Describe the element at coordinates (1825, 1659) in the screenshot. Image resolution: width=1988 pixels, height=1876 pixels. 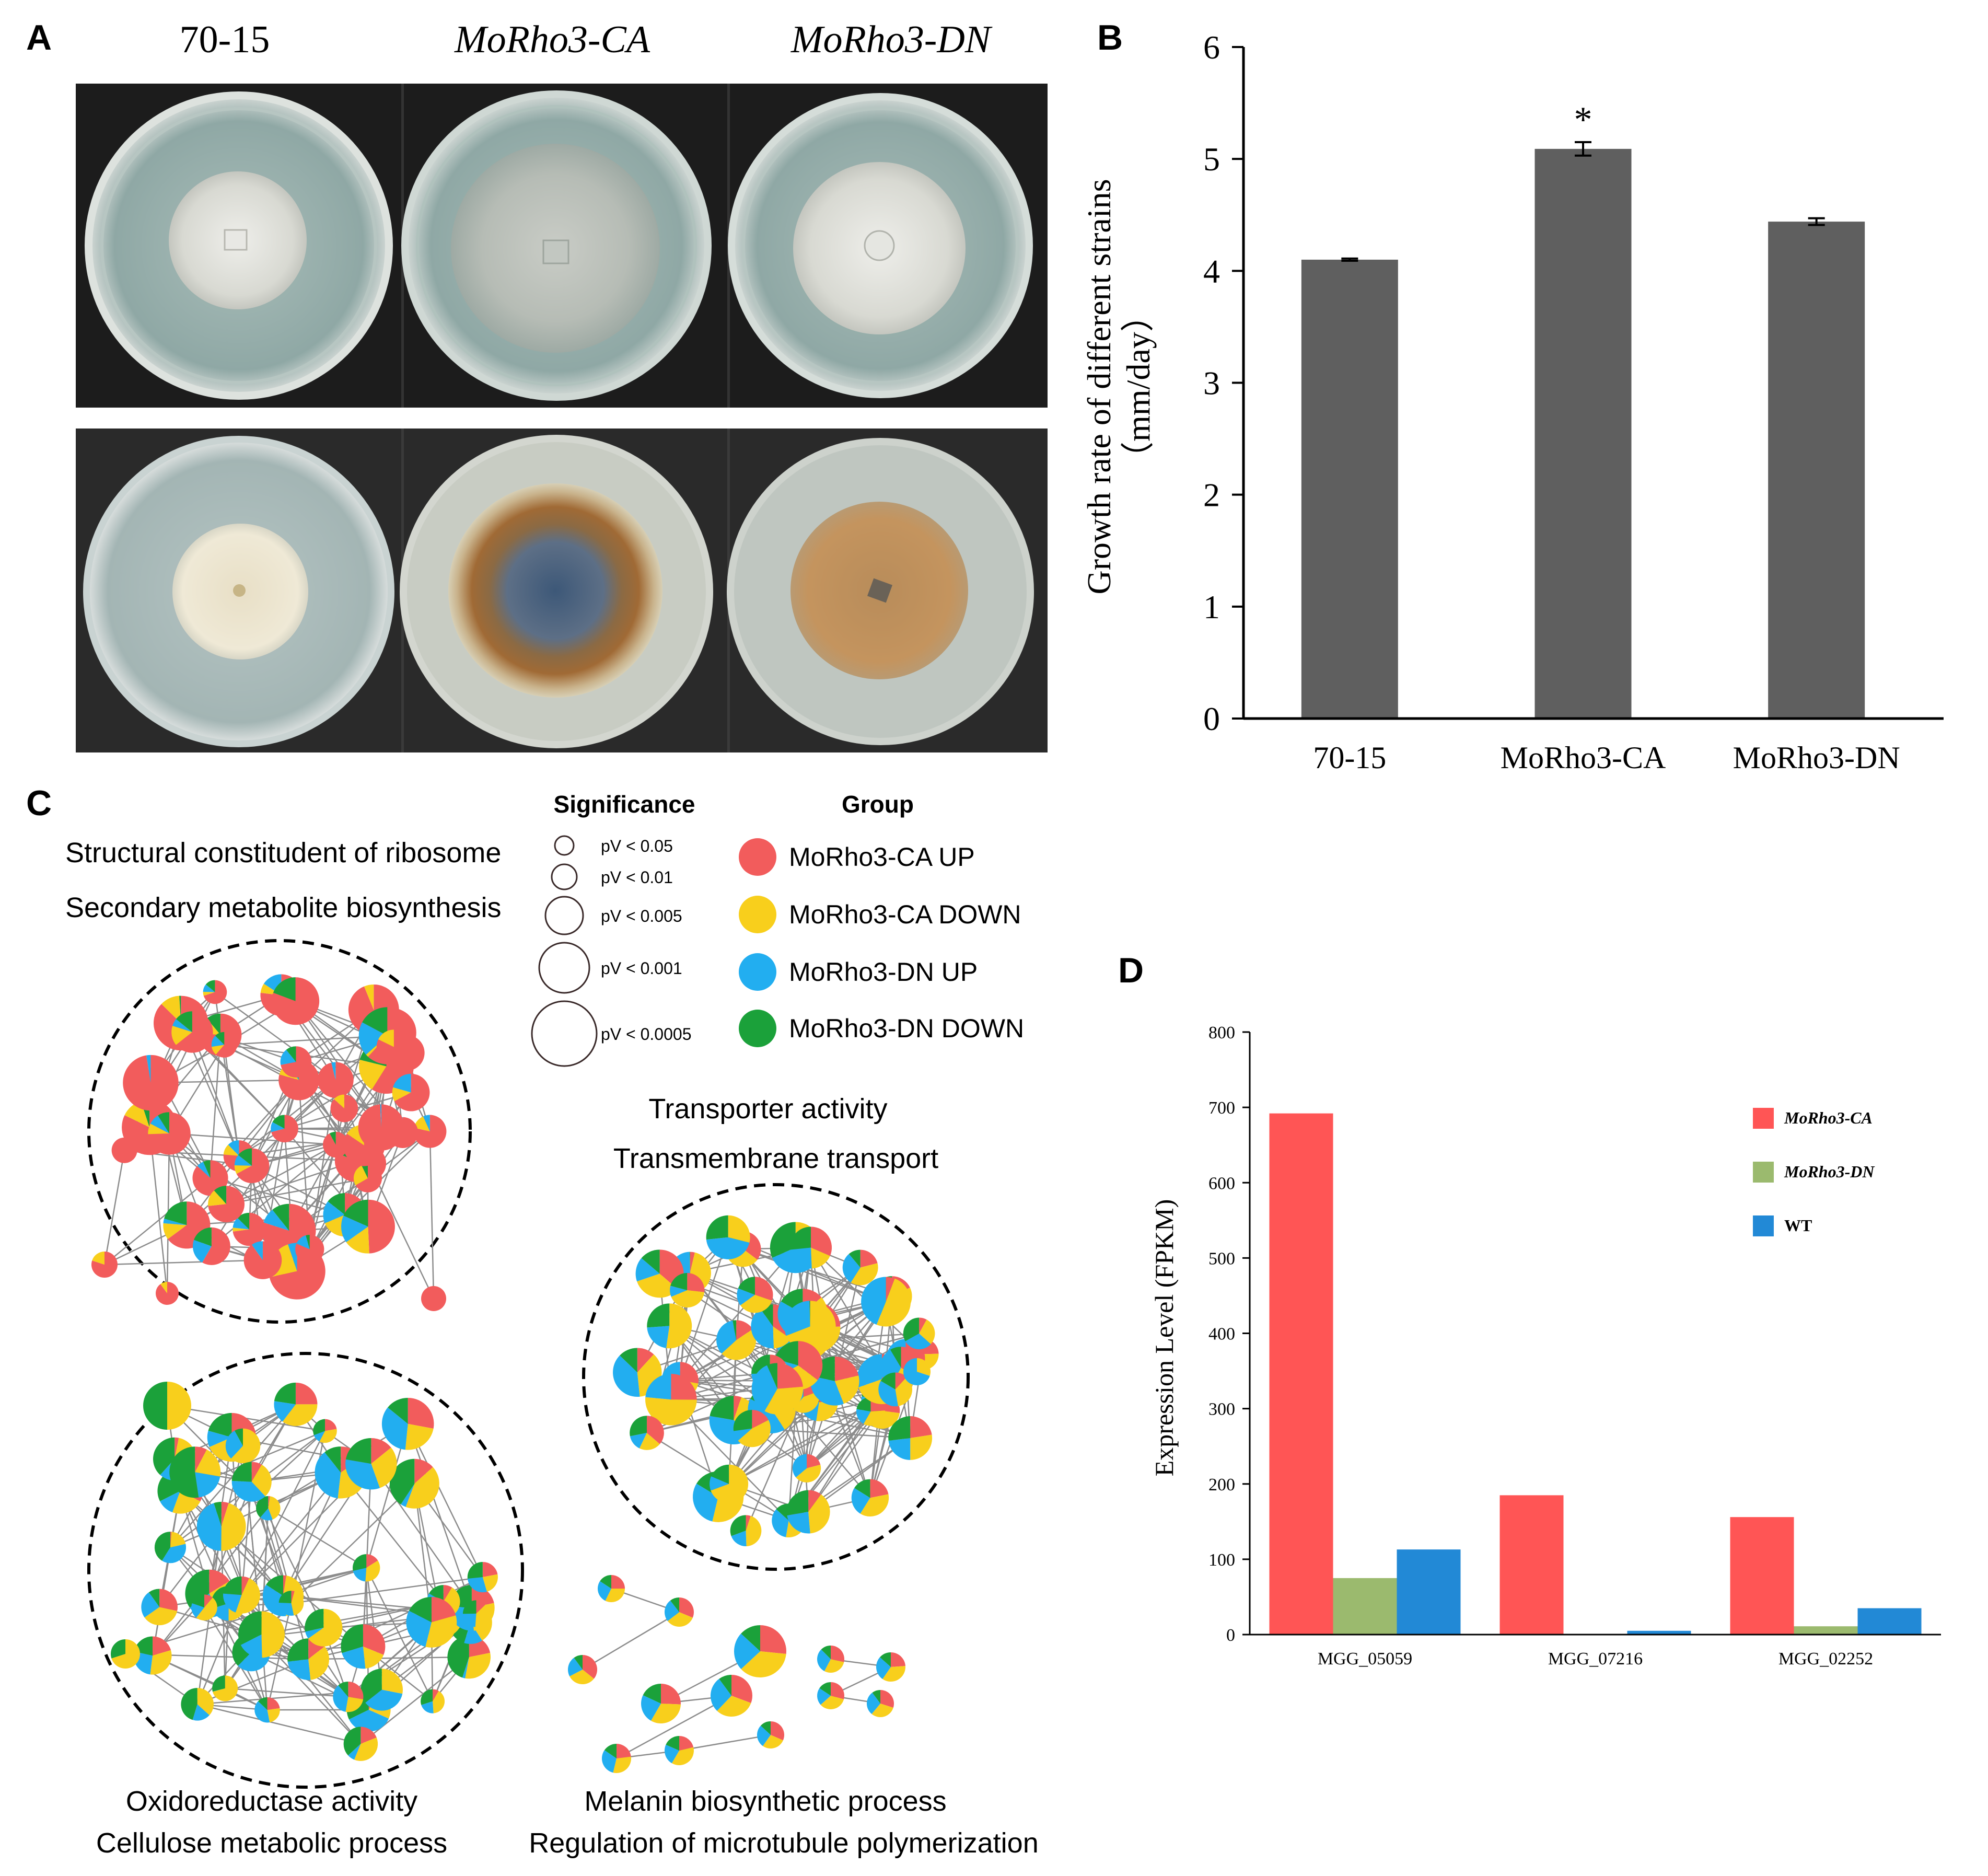
I see `chart-d-xtick-label: MGG_02252` at that location.